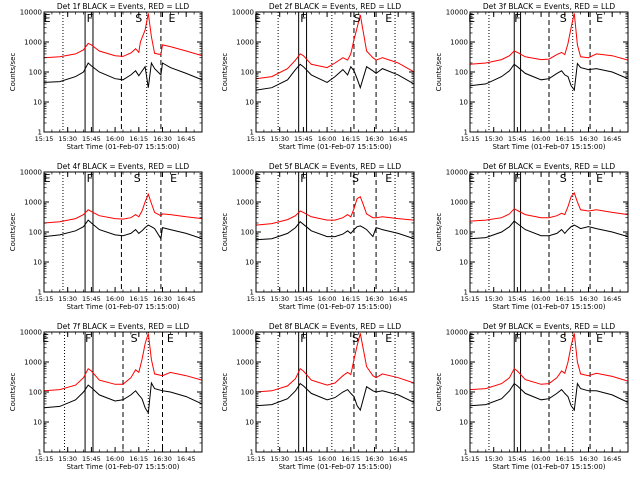 The width and height of the screenshot is (640, 480). I want to click on panel-title: Det 5f BLACK = Events, RED = LLD, so click(335, 166).